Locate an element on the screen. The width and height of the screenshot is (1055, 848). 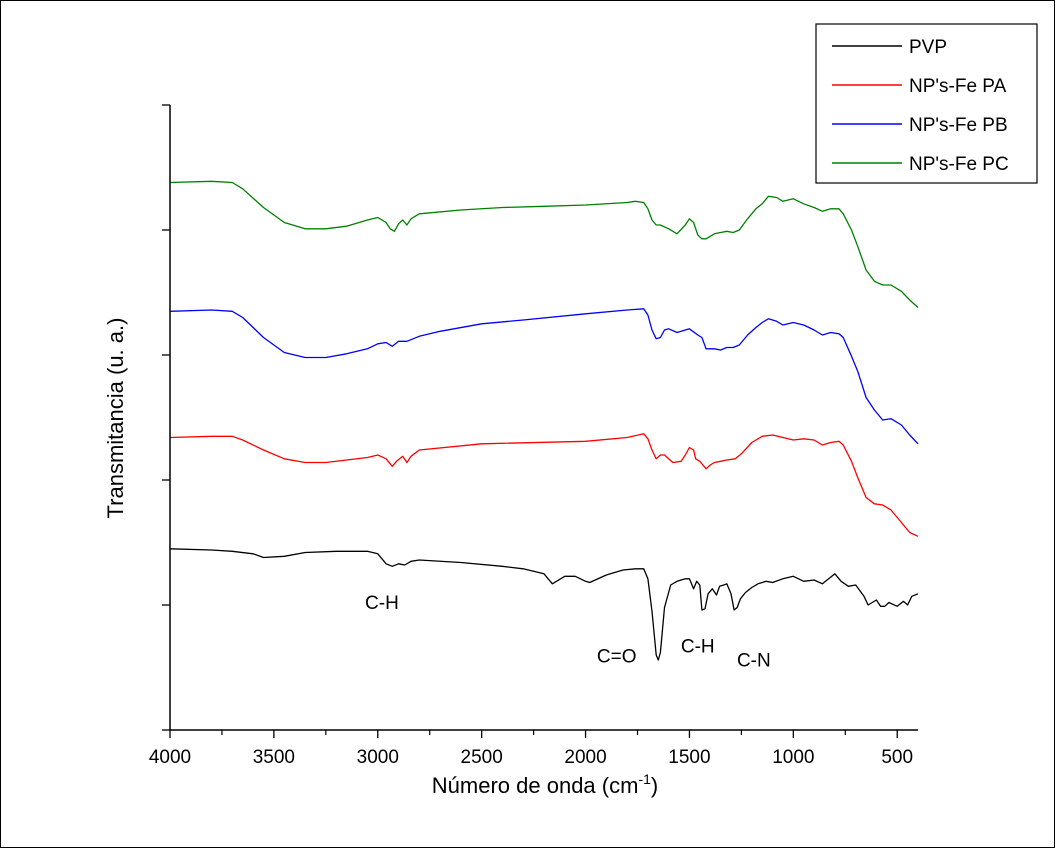
x-ticks: 4000 3500 3000 2500 2000 1500 1000 500 is located at coordinates (531, 749).